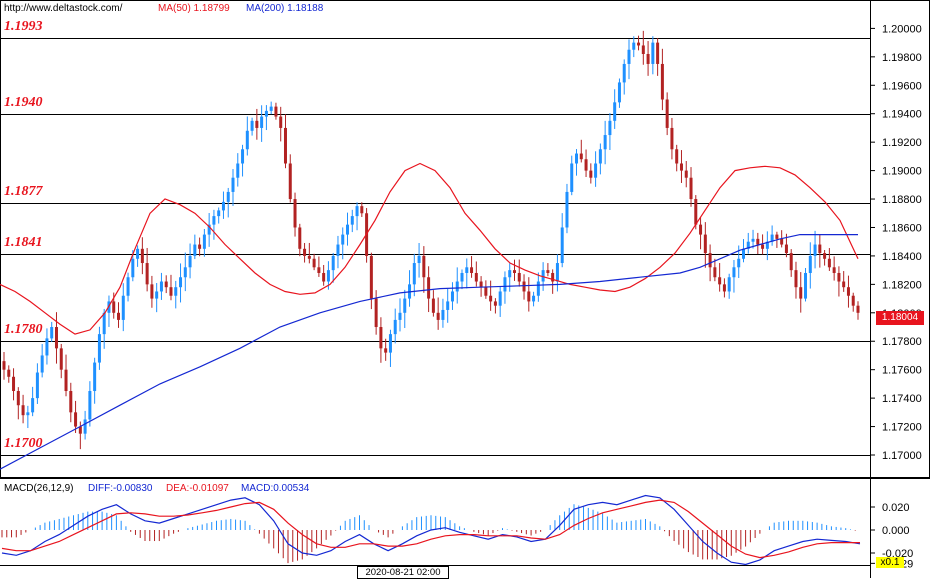 The height and width of the screenshot is (579, 930). I want to click on source-url: http://www.deltastock.com/, so click(63, 8).